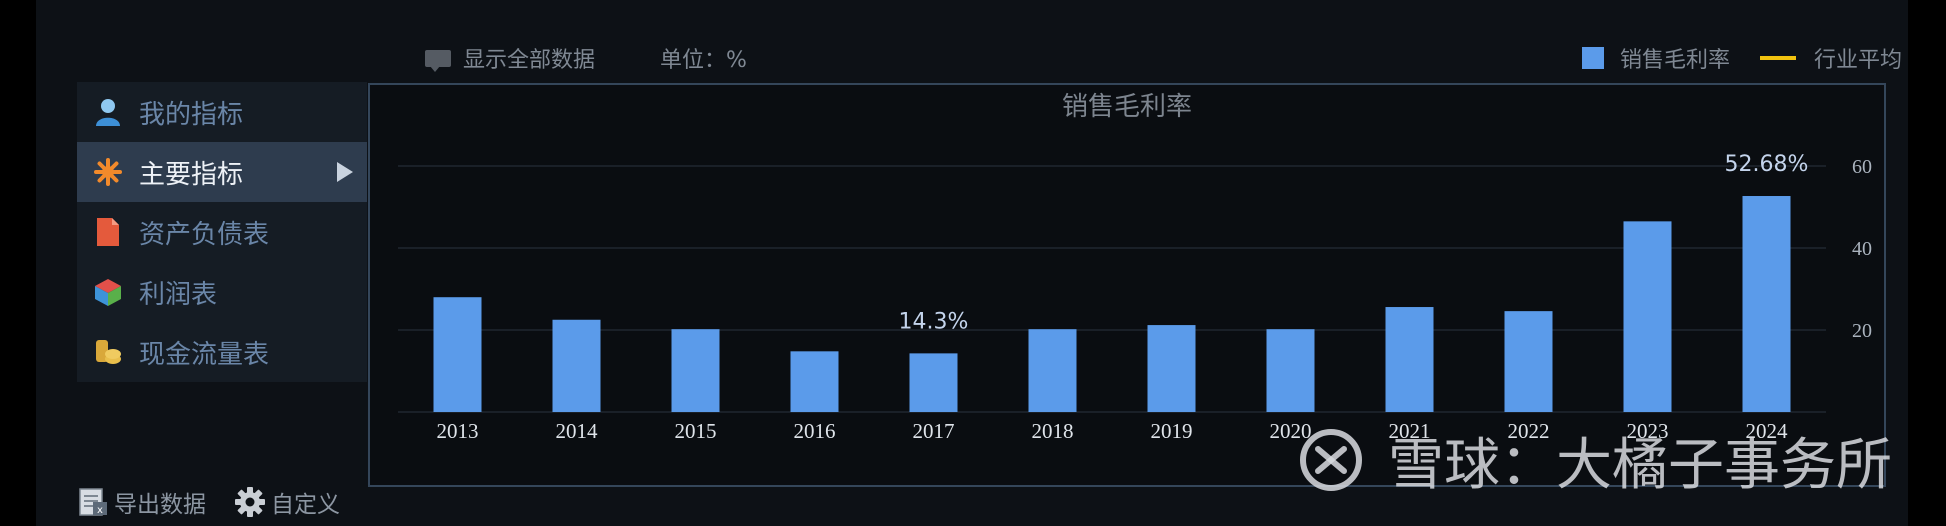 The image size is (1946, 526). I want to click on comment-icon, so click(438, 60).